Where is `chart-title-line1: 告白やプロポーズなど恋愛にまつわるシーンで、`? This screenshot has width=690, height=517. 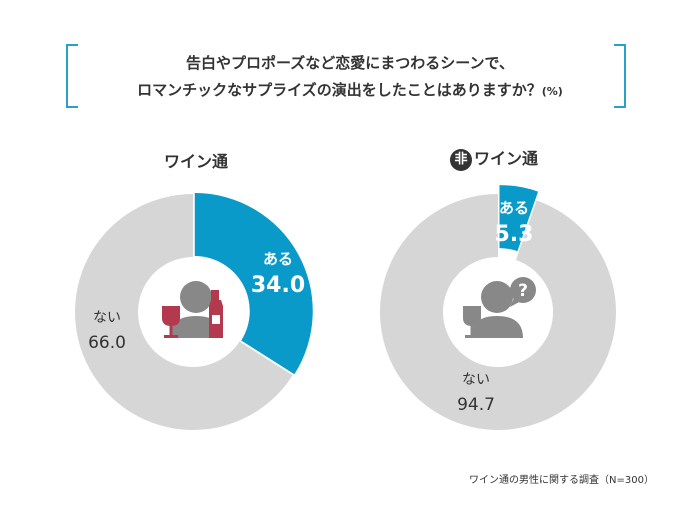 chart-title-line1: 告白やプロポーズなど恋愛にまつわるシーンで、 is located at coordinates (350, 63).